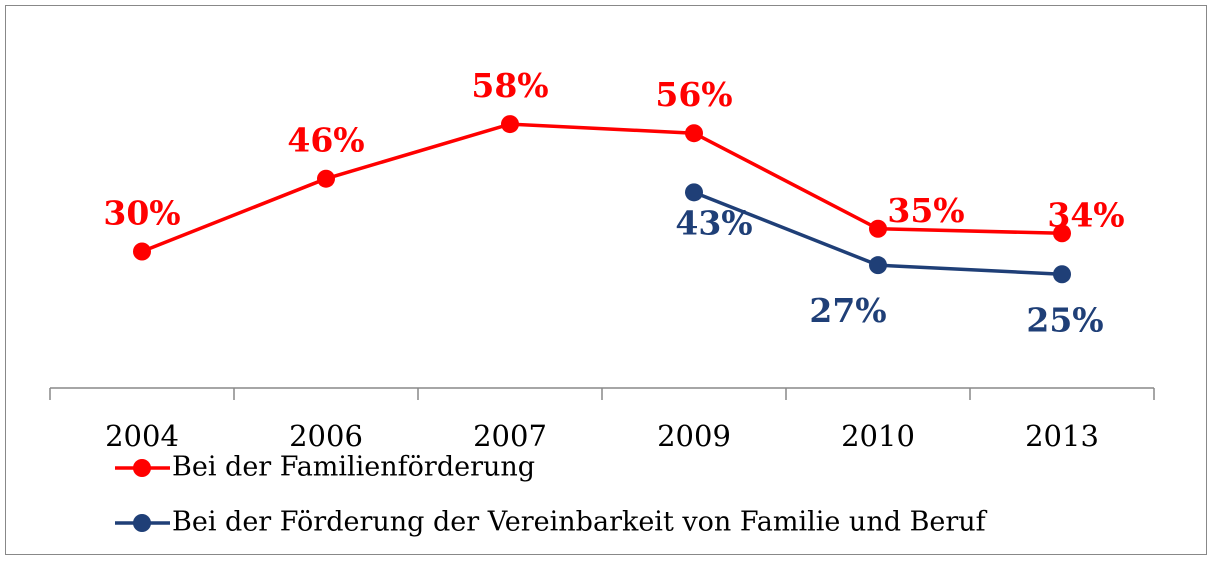 The image size is (1212, 564). I want to click on data-label: 27%, so click(847, 310).